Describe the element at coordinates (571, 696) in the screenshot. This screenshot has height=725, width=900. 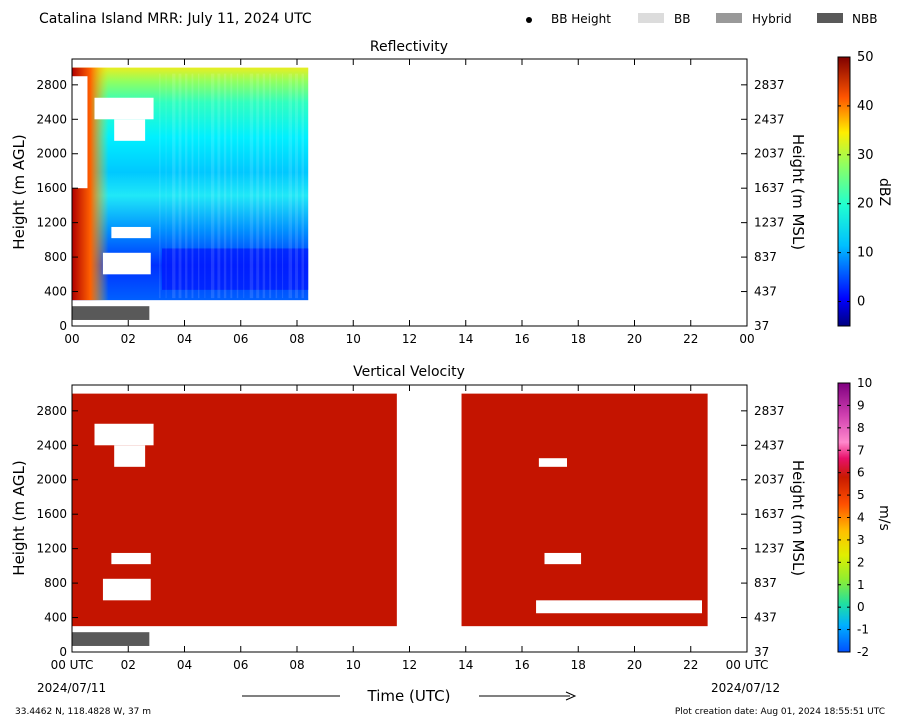
I see `arrowhead-icon` at that location.